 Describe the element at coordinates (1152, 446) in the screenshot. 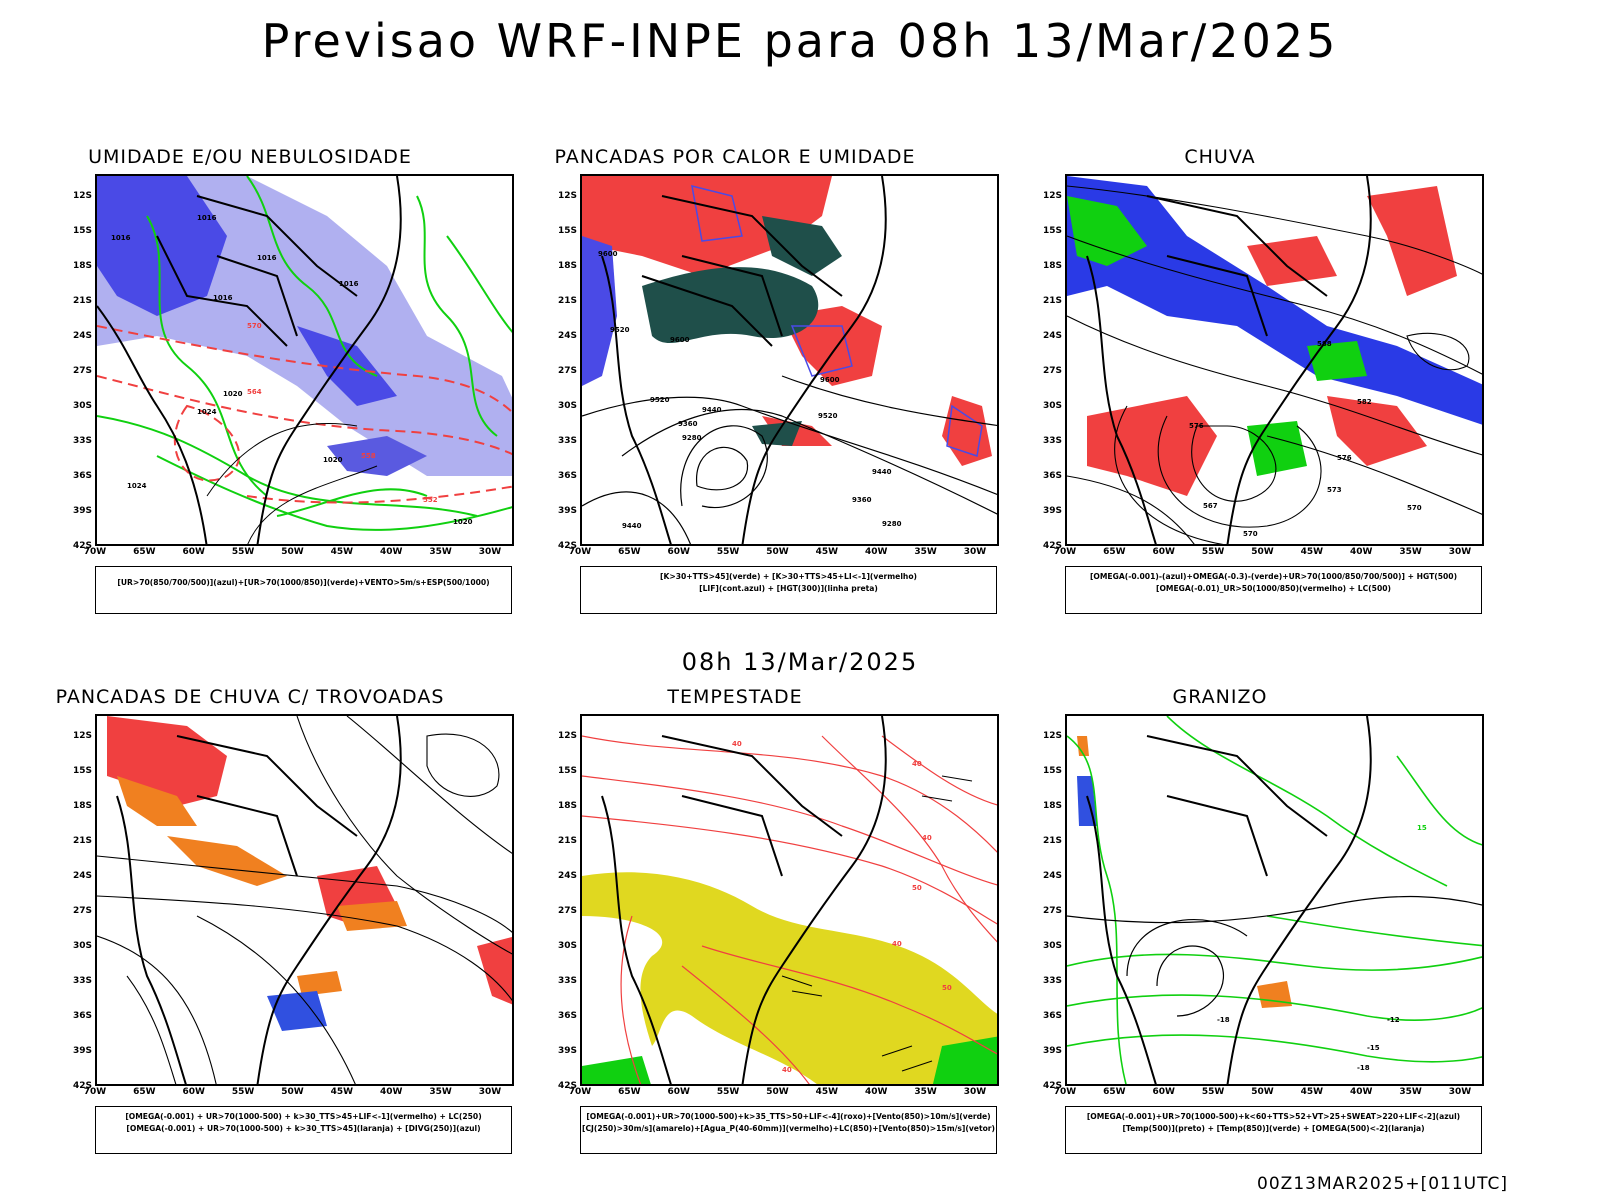

I see `rain-red-area` at that location.